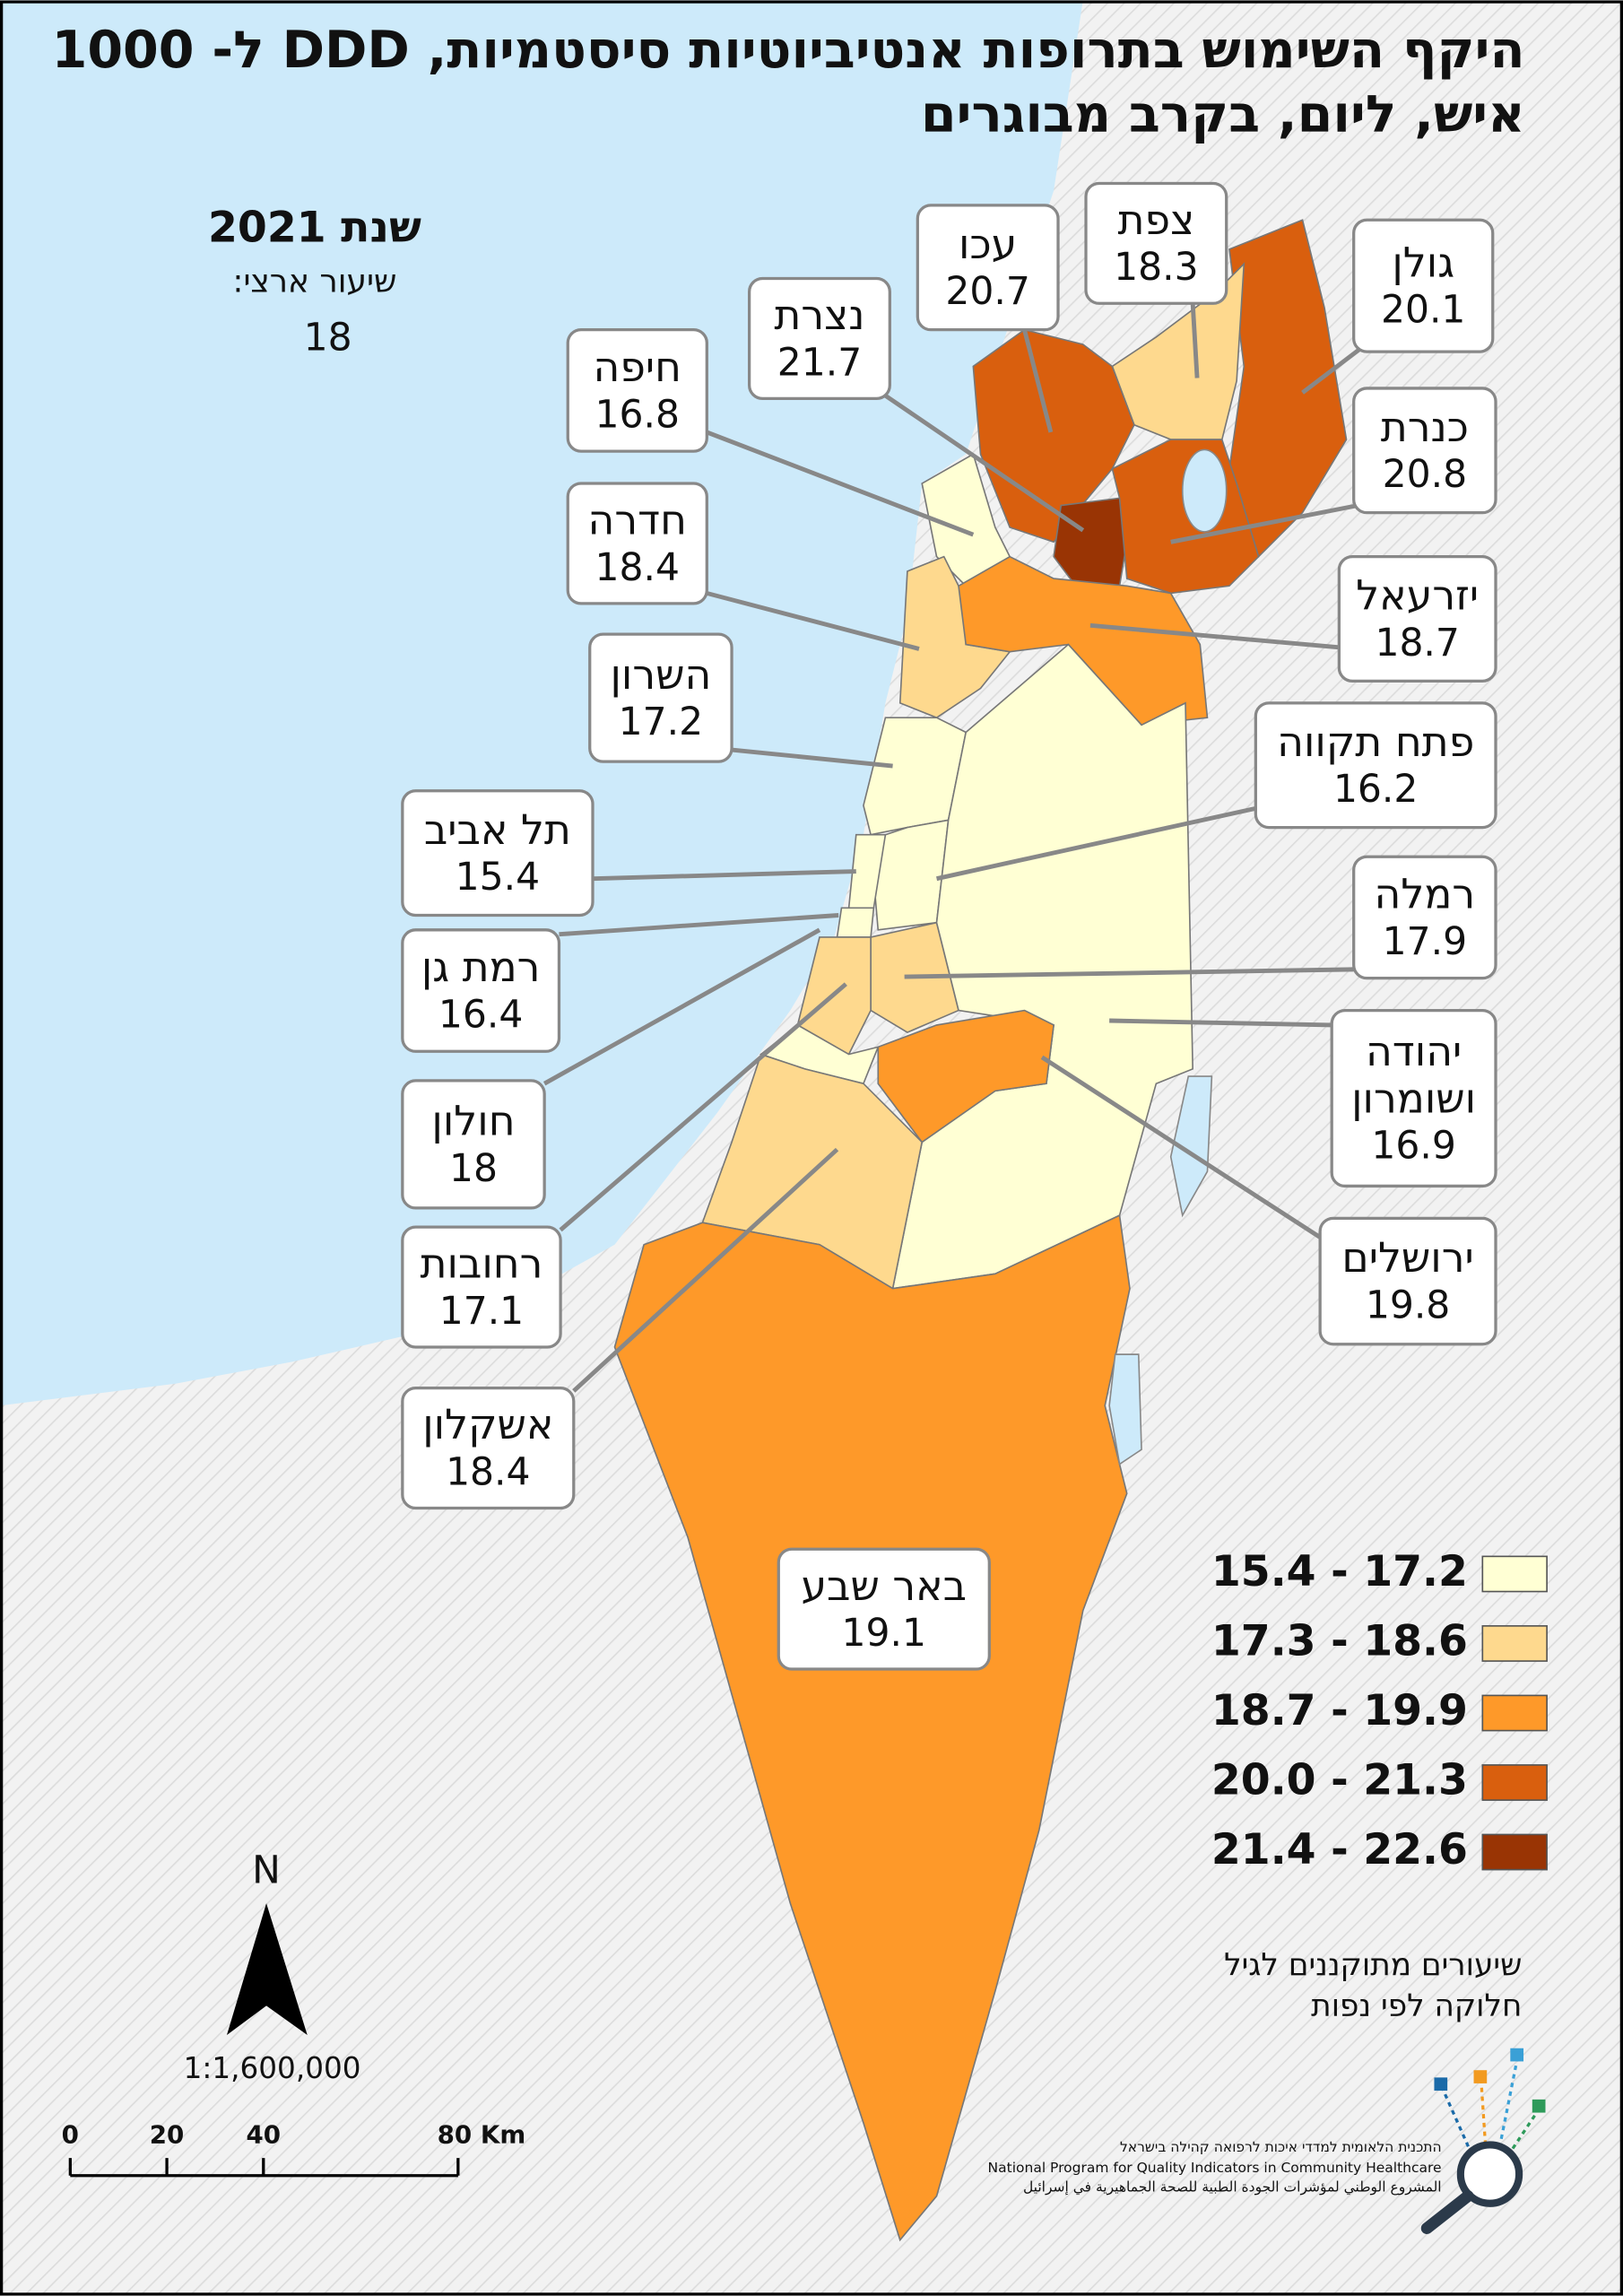 This screenshot has height=2296, width=1623. What do you see at coordinates (1414, 1051) in the screenshot?
I see `district-name: יהודה` at bounding box center [1414, 1051].